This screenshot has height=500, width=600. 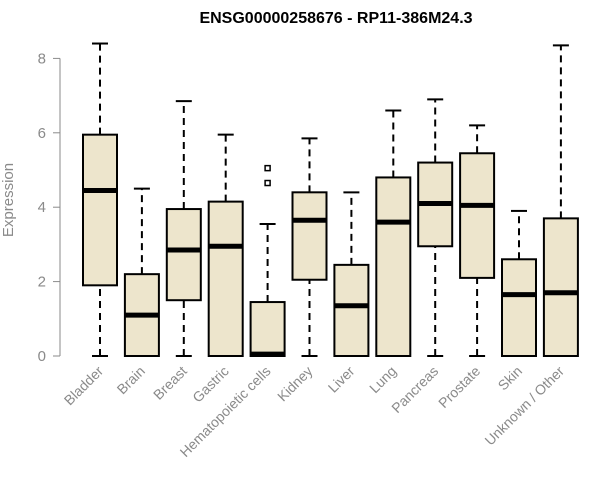 What do you see at coordinates (524, 406) in the screenshot?
I see `x-tick-label: Unknown / Other` at bounding box center [524, 406].